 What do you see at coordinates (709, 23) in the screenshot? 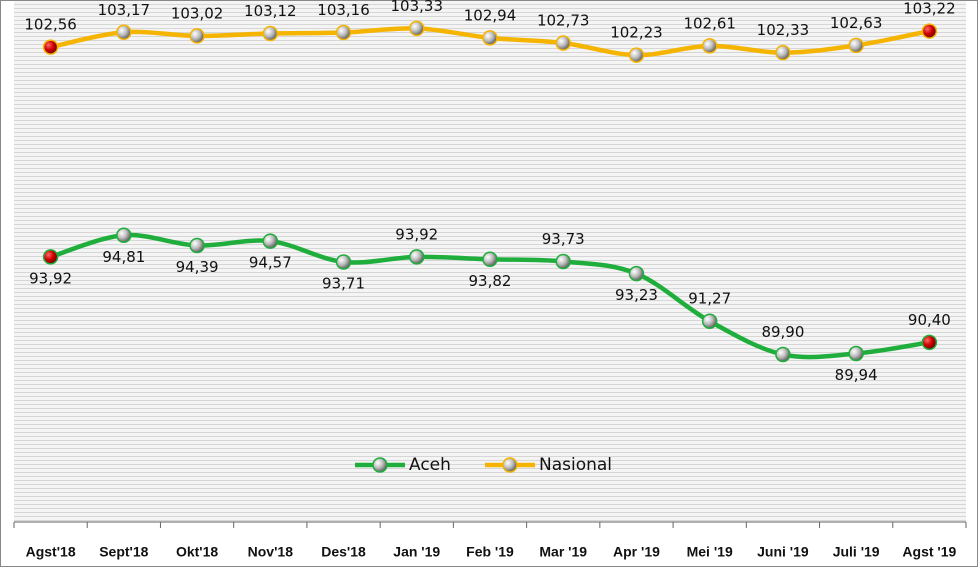
I see `value-label: 102,61` at bounding box center [709, 23].